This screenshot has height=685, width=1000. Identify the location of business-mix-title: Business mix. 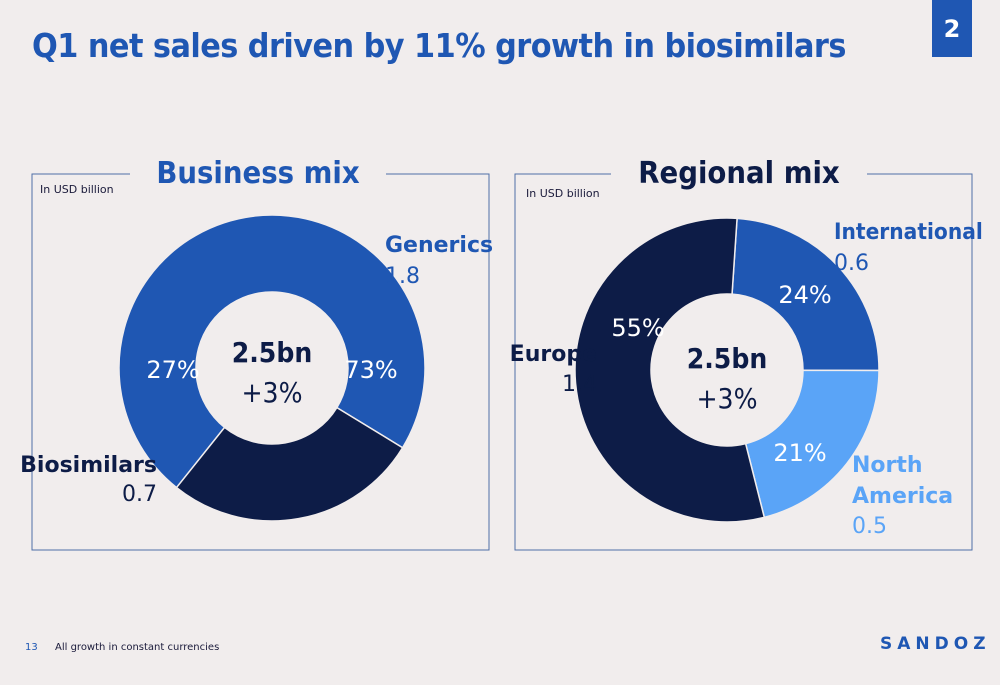
(258, 172).